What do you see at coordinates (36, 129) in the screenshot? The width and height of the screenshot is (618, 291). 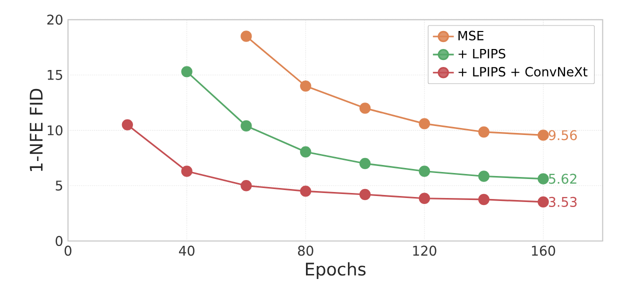 I see `y-axis-title: 1-NFE FID` at bounding box center [36, 129].